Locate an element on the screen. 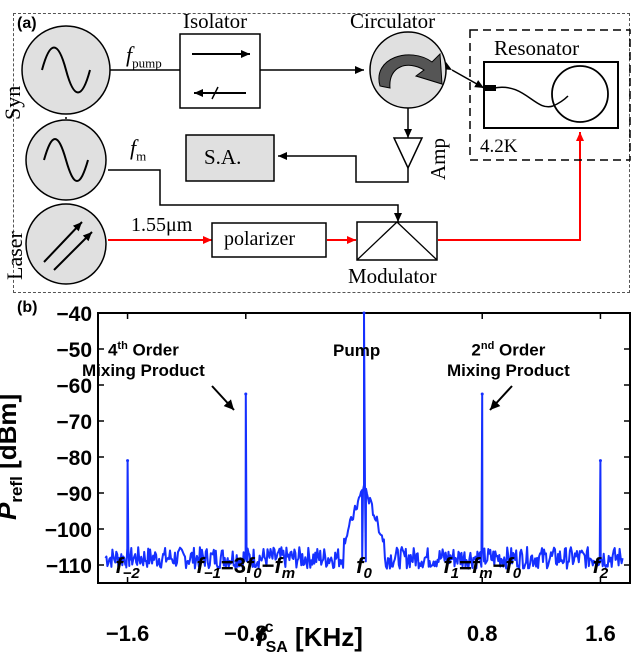  wire-circulator-resonator is located at coordinates (463, 75).